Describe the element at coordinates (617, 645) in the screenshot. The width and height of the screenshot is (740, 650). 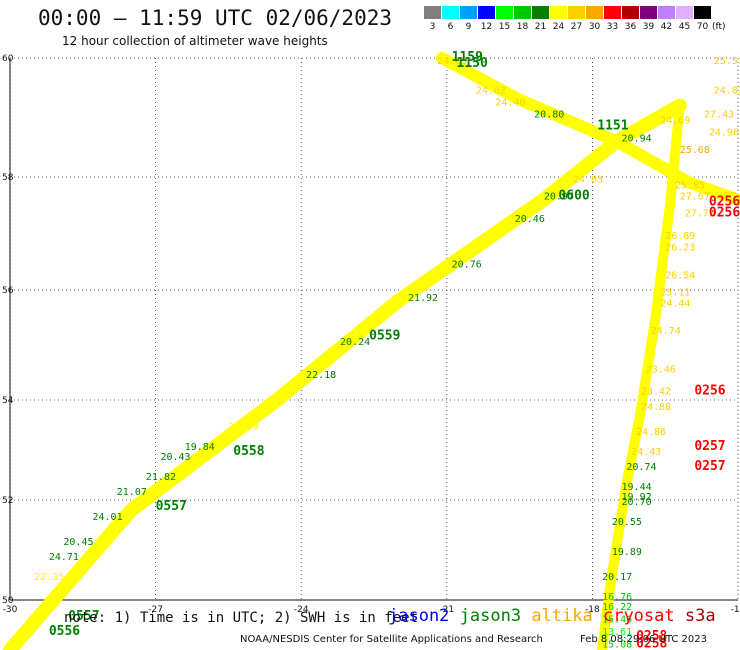
I see `wave-height-label: 15.08` at that location.